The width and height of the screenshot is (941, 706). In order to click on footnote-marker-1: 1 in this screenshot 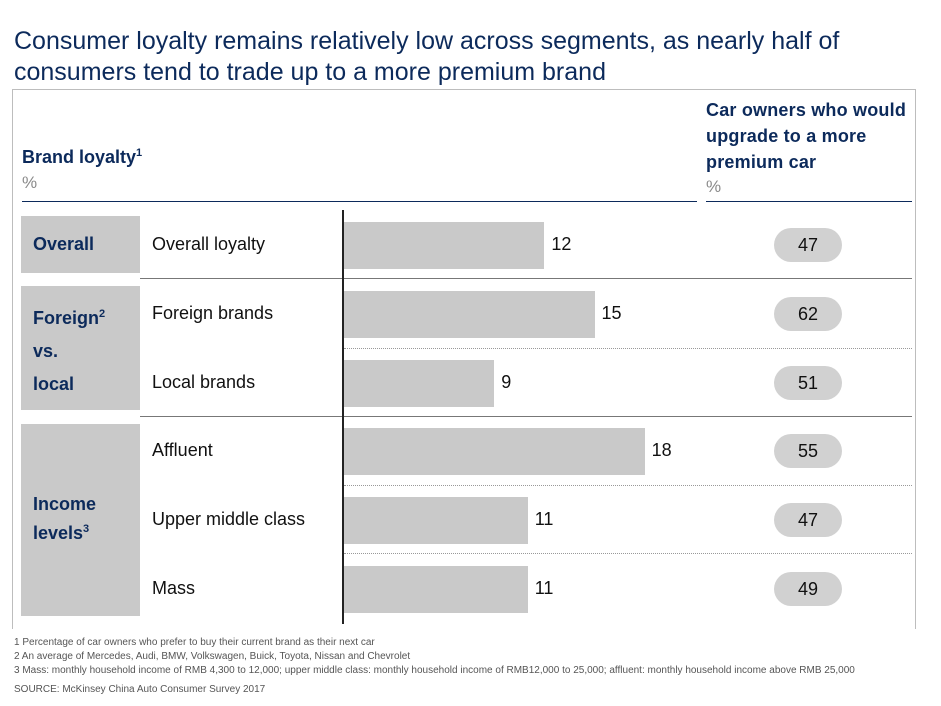, I will do `click(139, 153)`.